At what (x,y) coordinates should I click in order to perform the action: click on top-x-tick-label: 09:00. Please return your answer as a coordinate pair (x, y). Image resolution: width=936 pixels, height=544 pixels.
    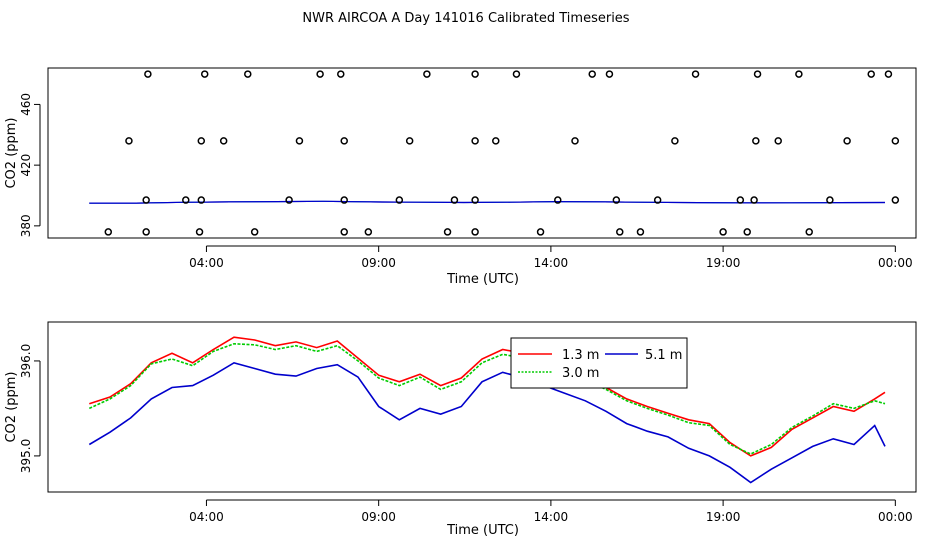
    Looking at the image, I should click on (378, 263).